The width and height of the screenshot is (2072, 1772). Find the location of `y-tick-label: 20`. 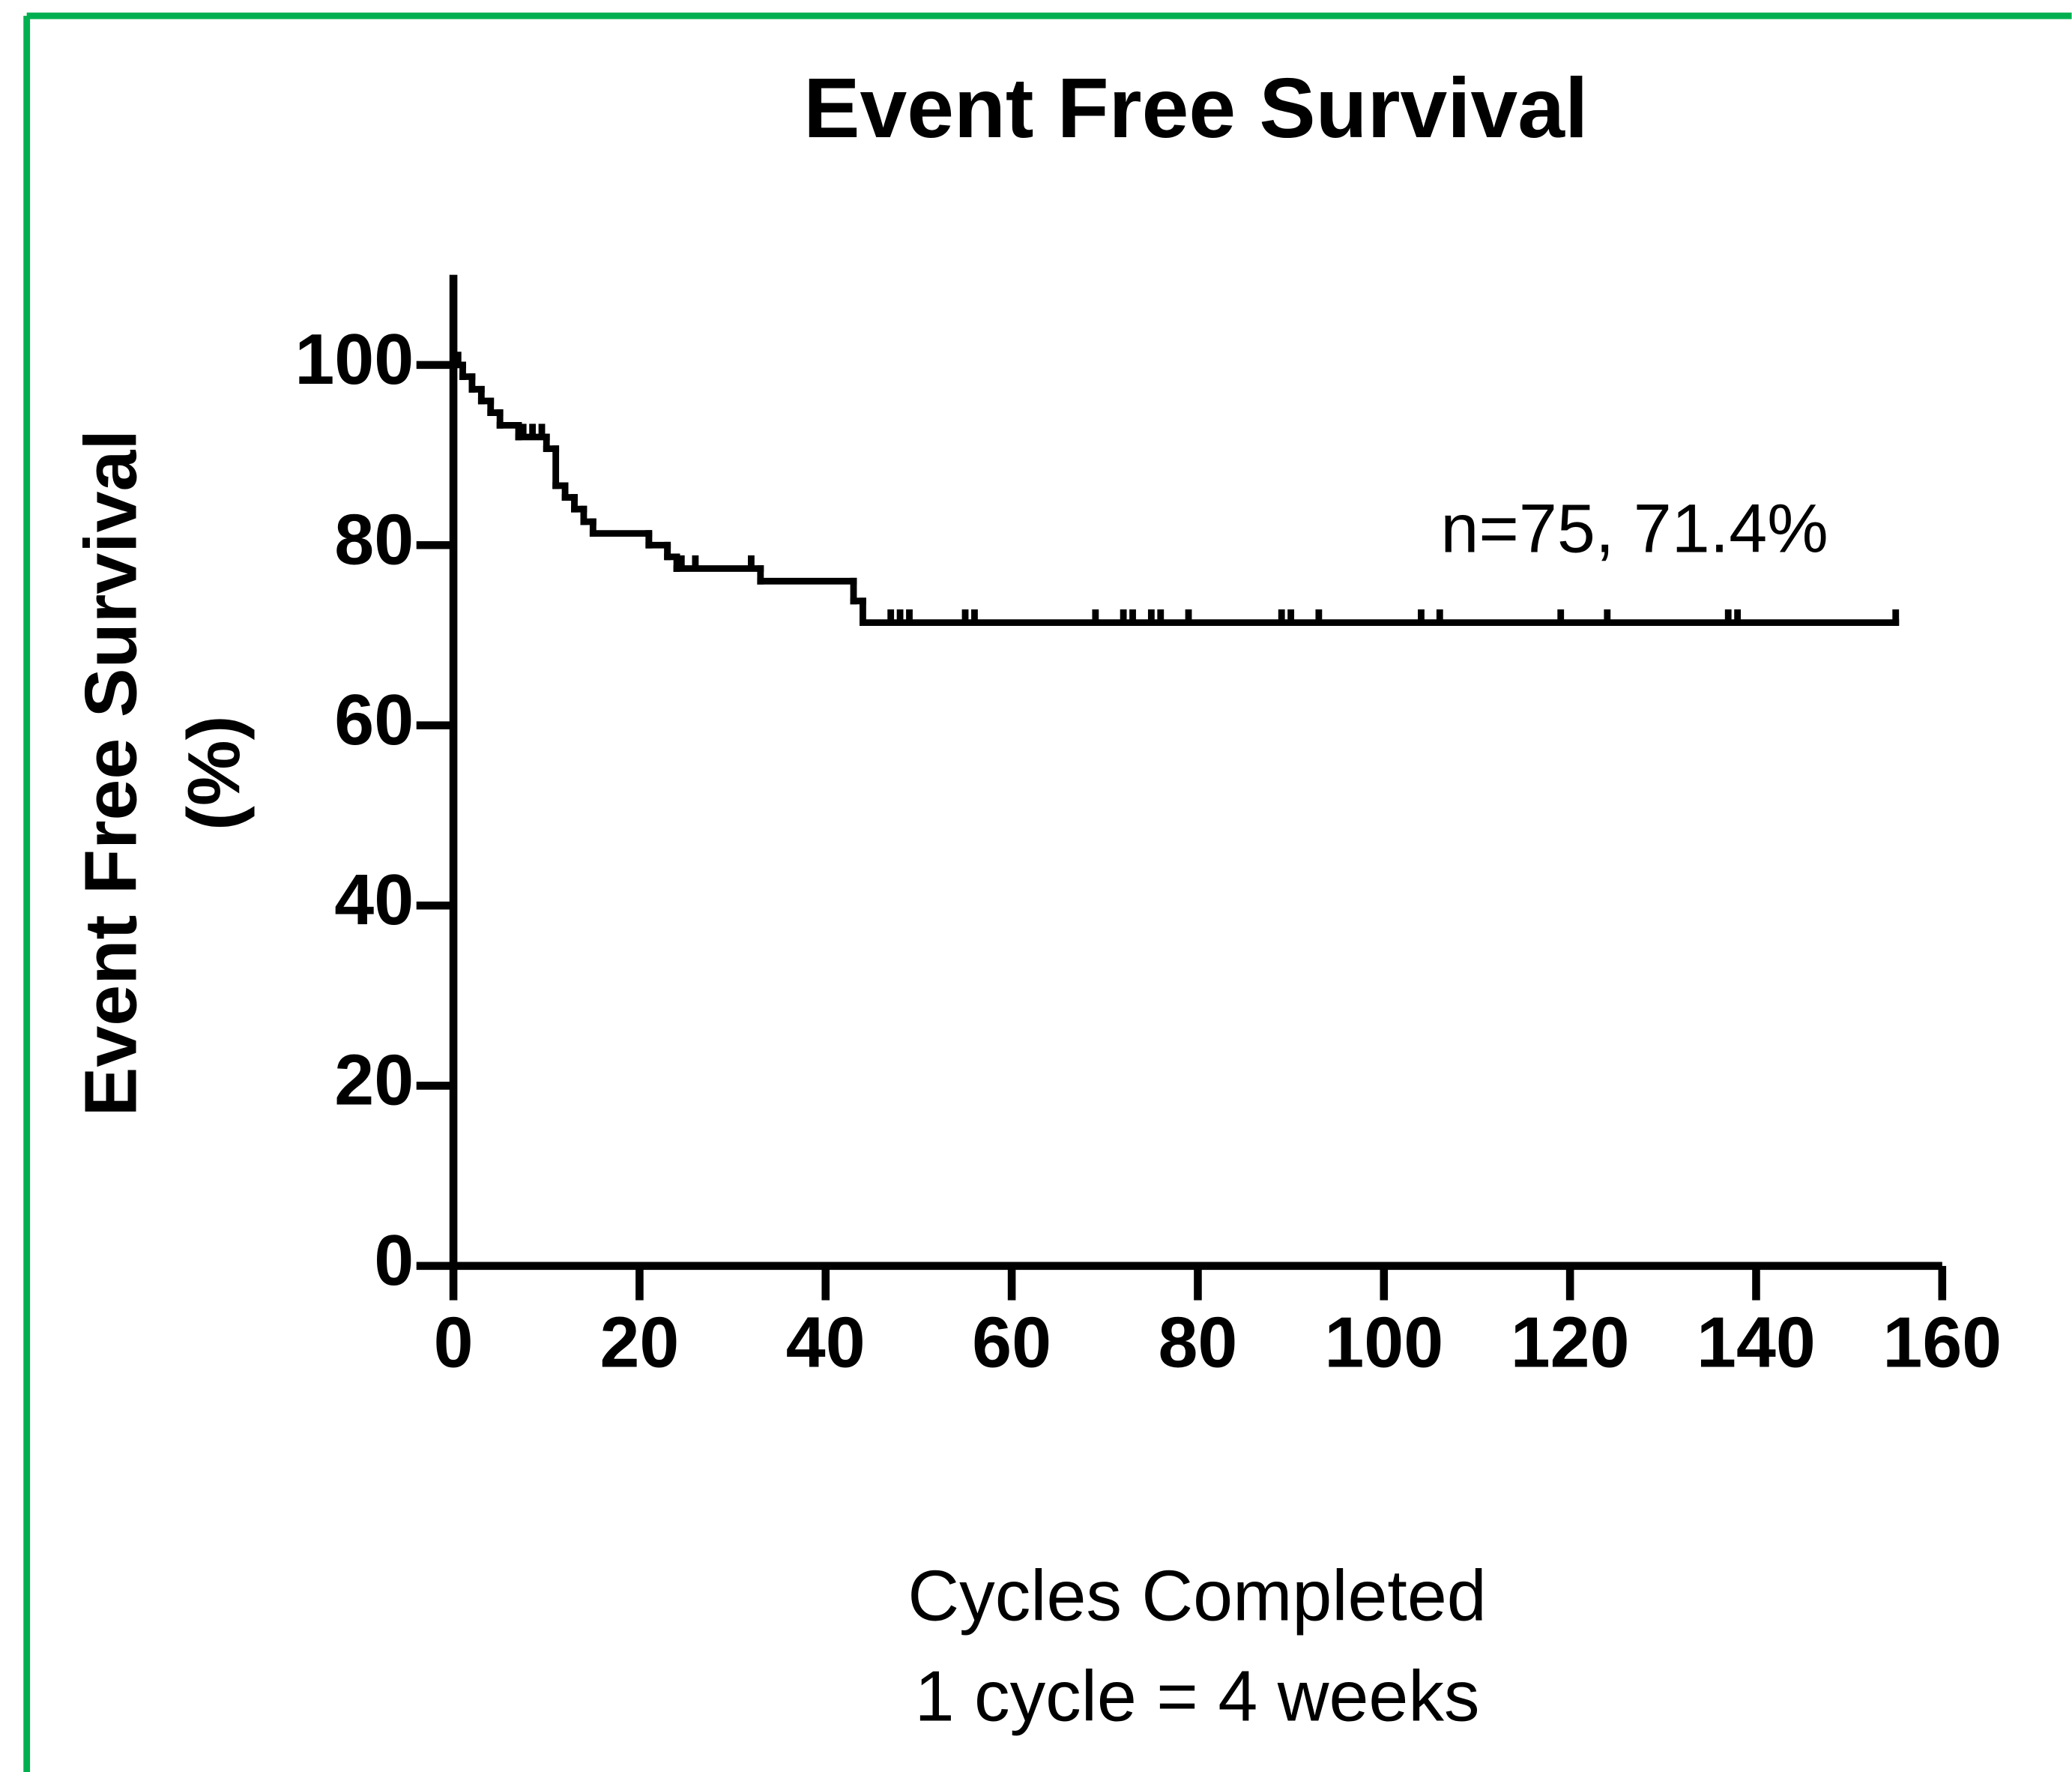

y-tick-label: 20 is located at coordinates (374, 1081).